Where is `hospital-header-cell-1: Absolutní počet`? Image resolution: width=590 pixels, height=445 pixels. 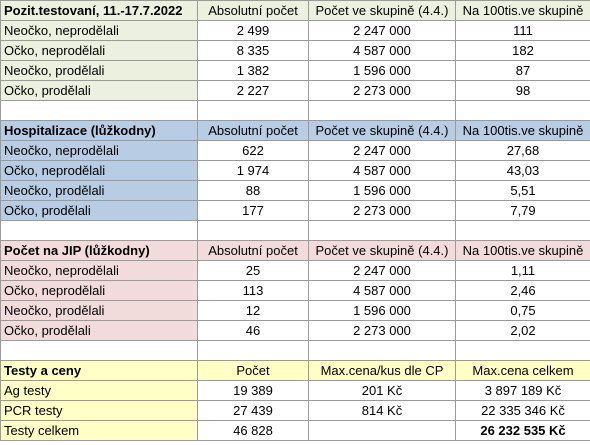
hospital-header-cell-1: Absolutní počet is located at coordinates (253, 130).